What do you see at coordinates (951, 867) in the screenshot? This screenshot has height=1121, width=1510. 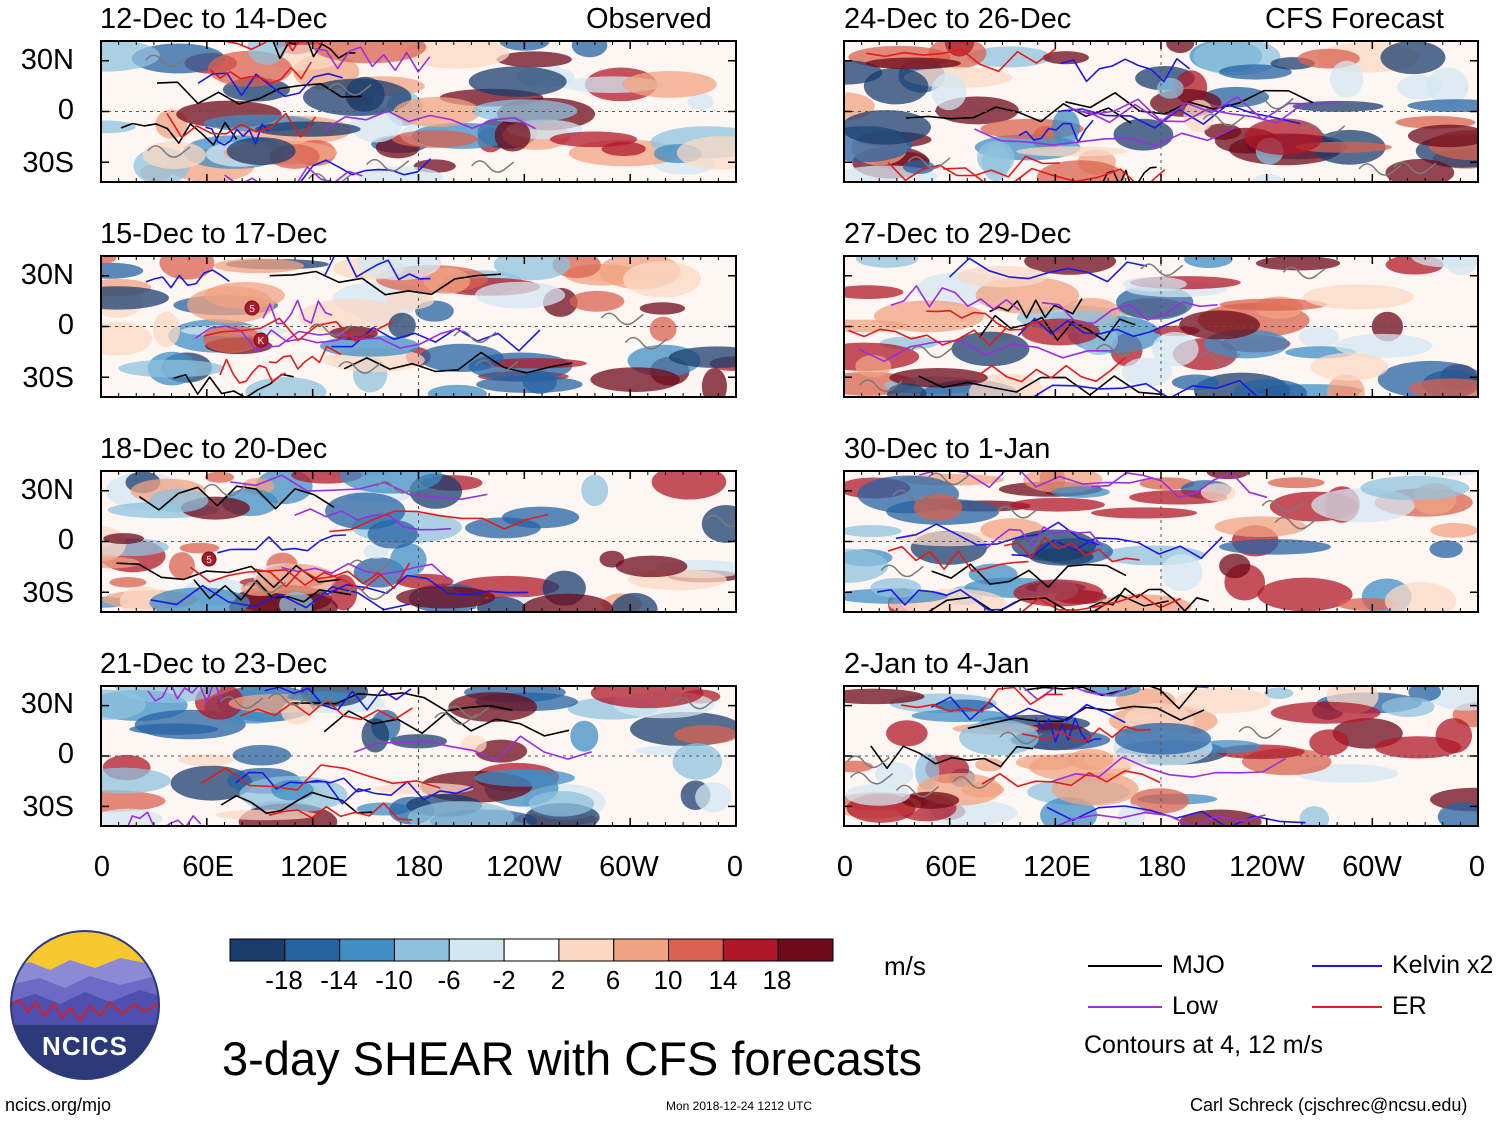 I see `x-tick-label: 60E` at bounding box center [951, 867].